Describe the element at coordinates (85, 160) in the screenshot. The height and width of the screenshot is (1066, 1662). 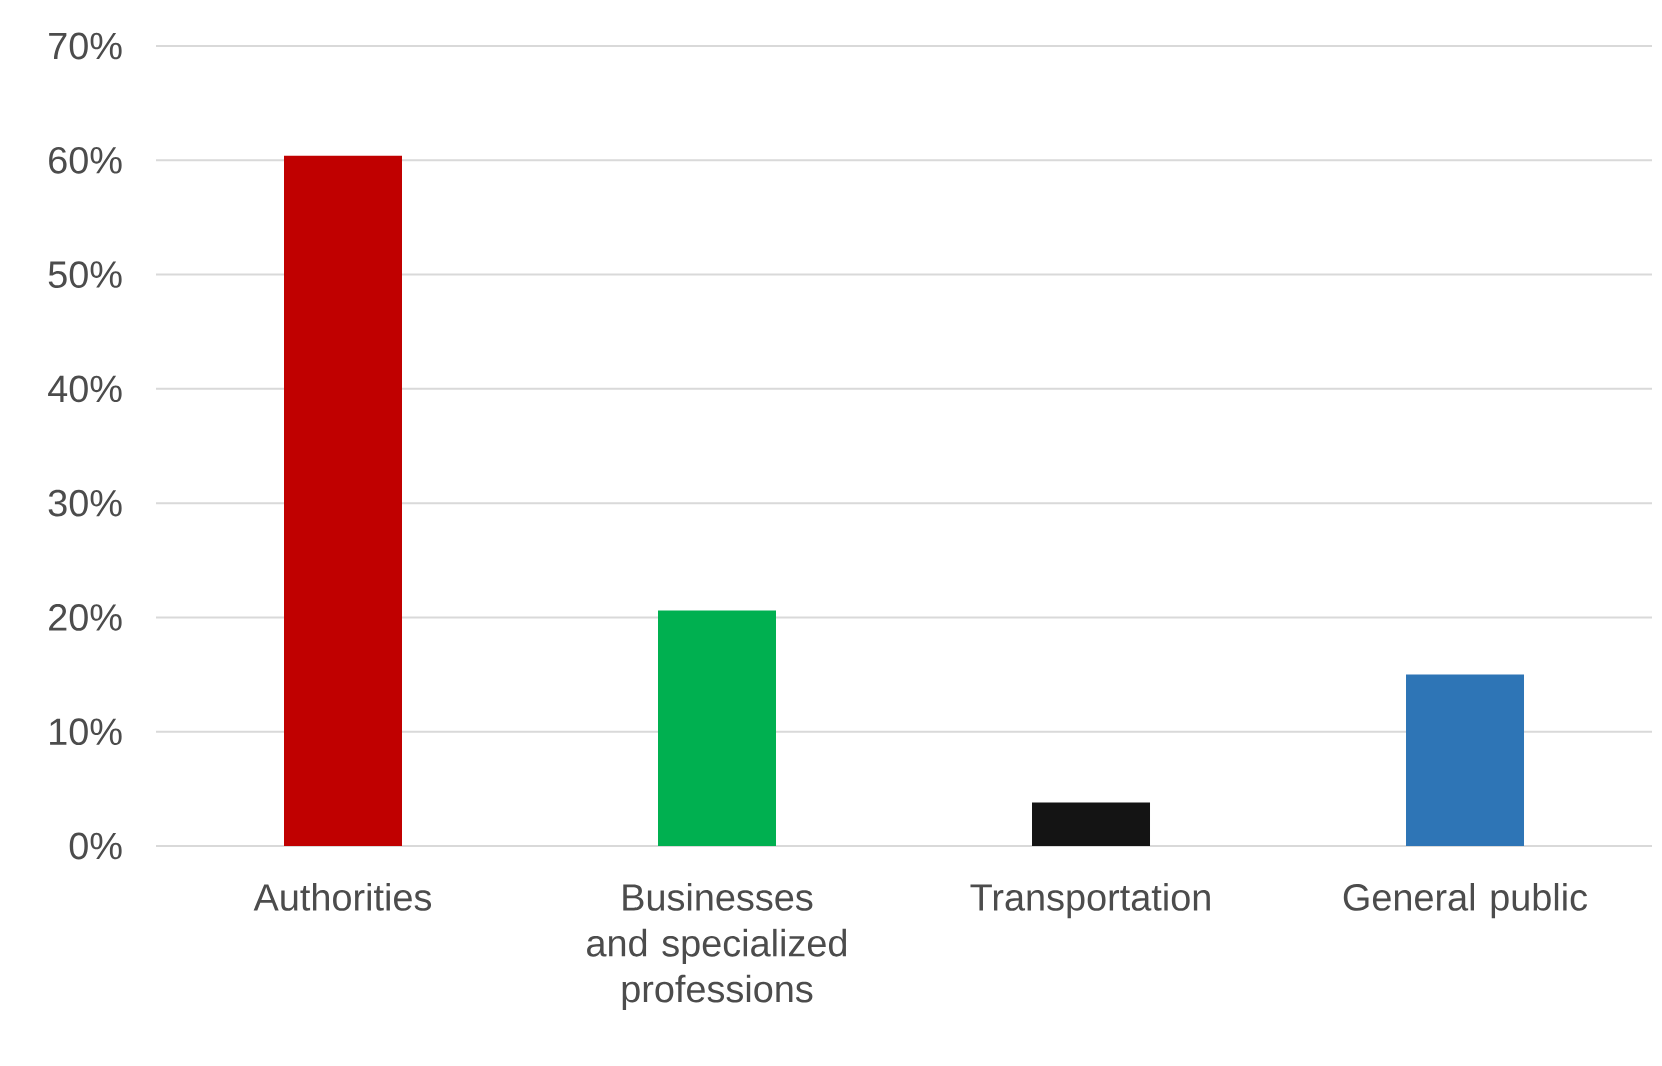
I see `y-tick-label: 60%` at that location.